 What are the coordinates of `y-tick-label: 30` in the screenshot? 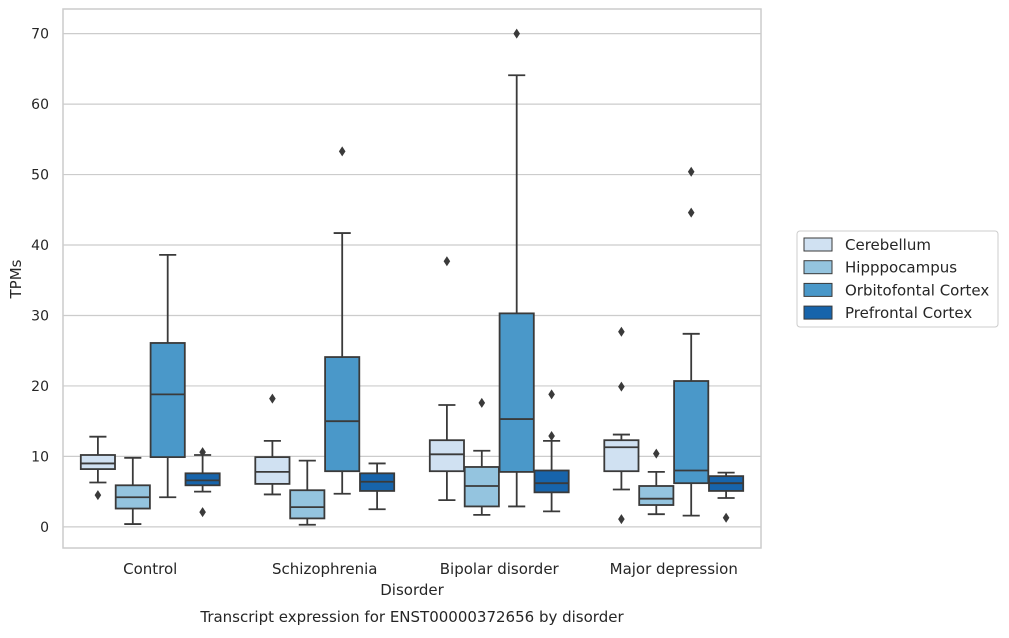 It's located at (40, 316).